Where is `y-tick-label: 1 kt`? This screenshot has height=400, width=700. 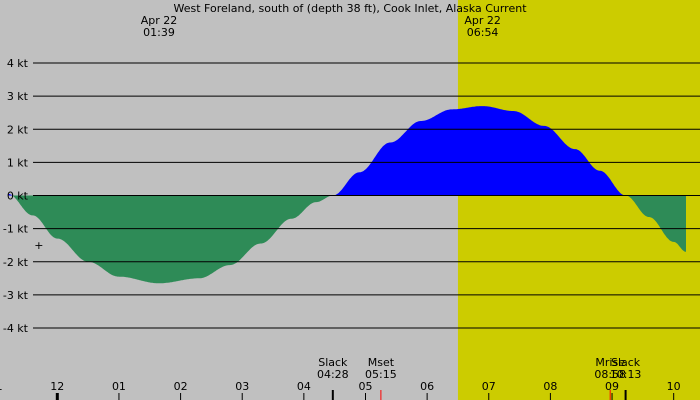
y-tick-label: 1 kt is located at coordinates (18, 162).